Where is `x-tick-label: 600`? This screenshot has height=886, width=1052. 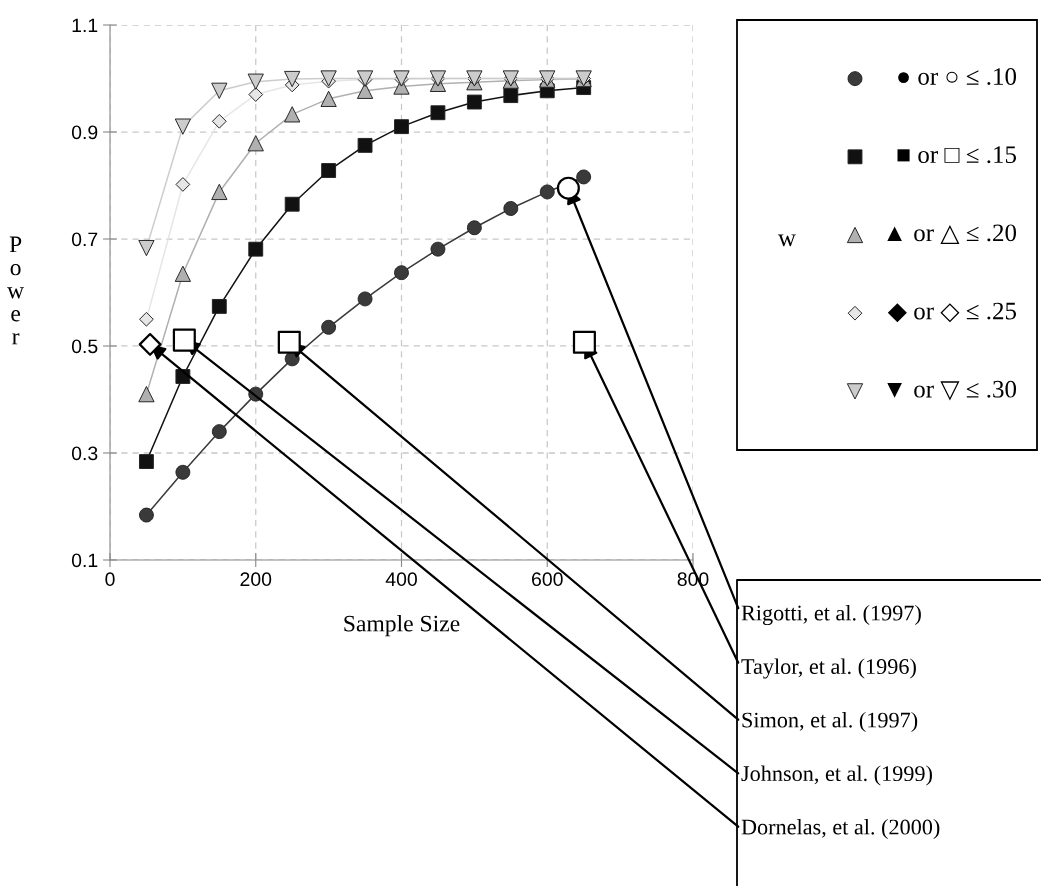
x-tick-label: 600 is located at coordinates (547, 579).